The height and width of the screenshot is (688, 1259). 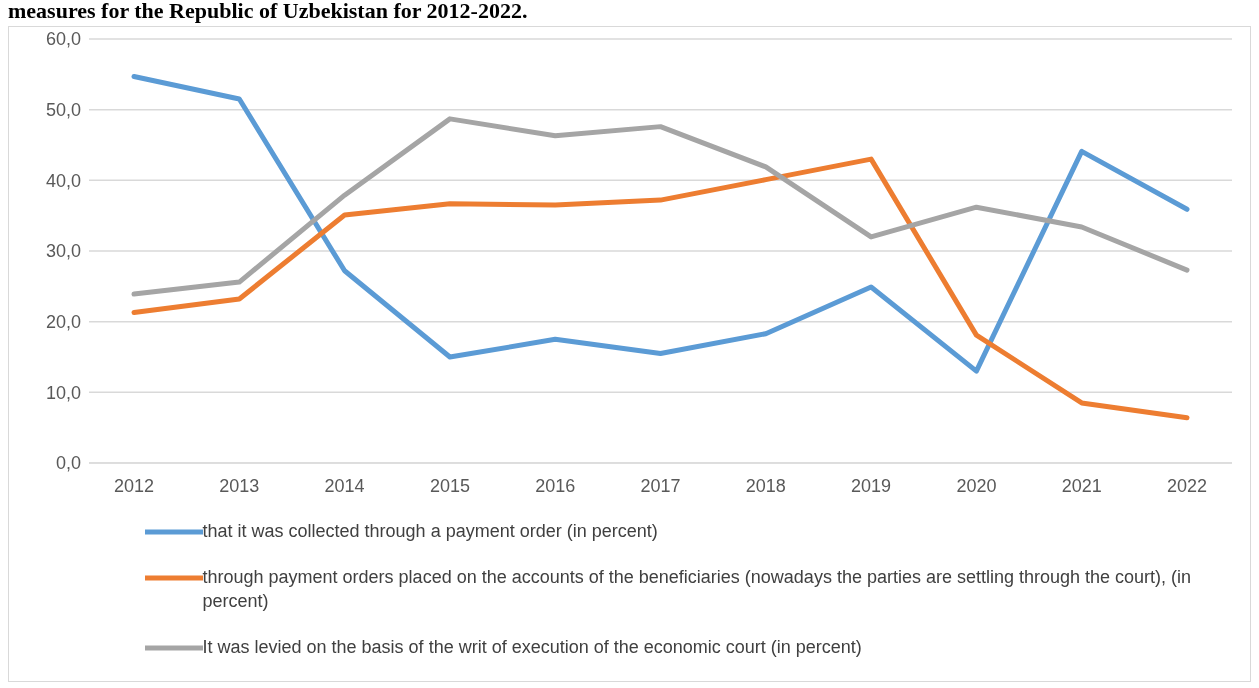 I want to click on legend-label: It was levied on the basis of the writ of execution of the economic court (in percent), so click(x=532, y=647).